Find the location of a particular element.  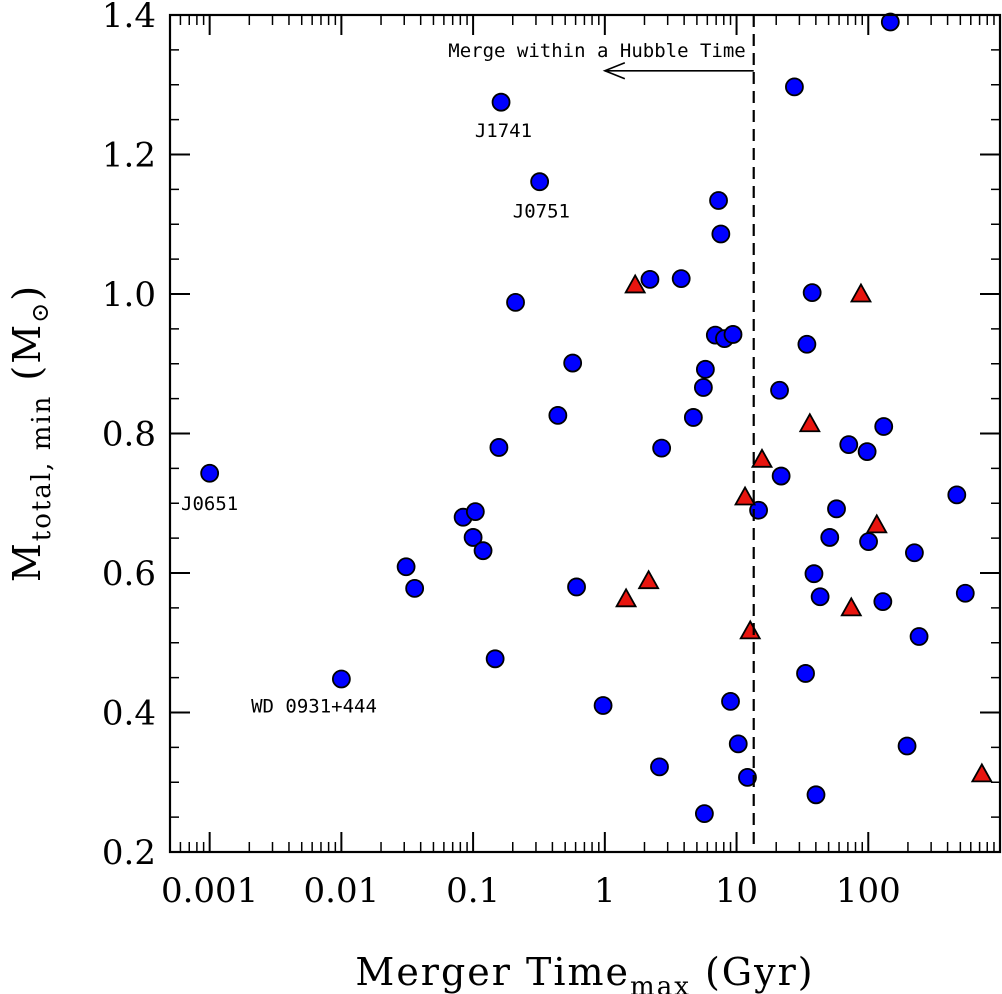

y-axis-title: Mtotal, min(M⊙) is located at coordinates (31, 433).